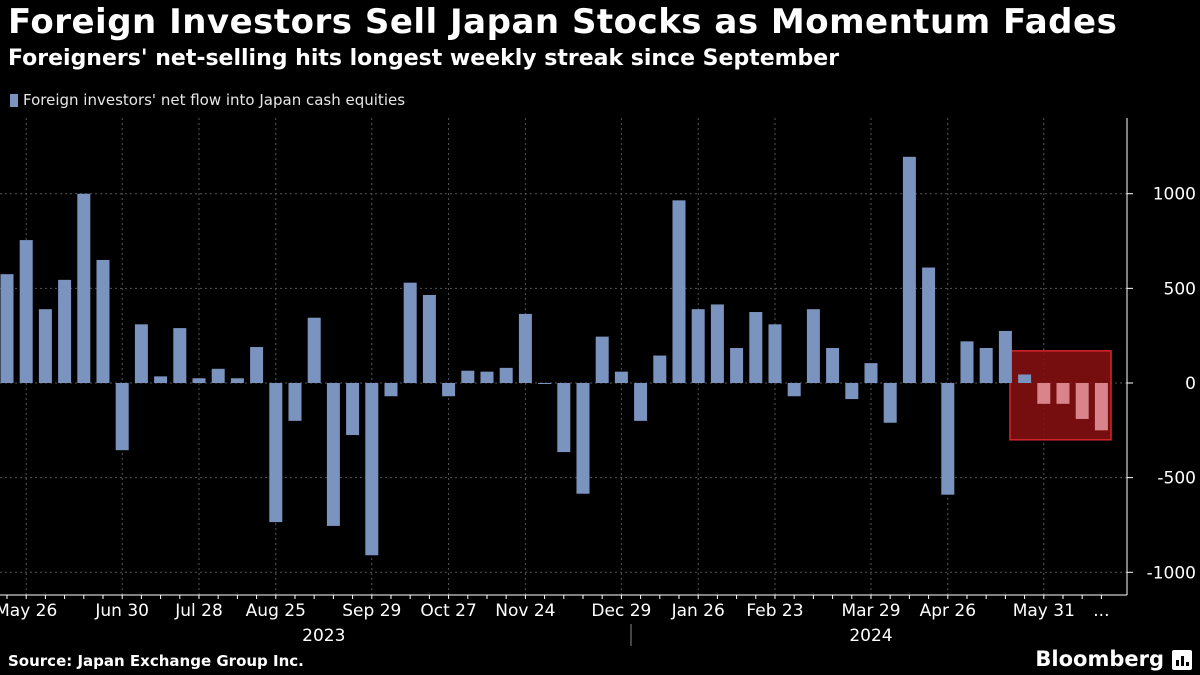 The image size is (1200, 675). I want to click on x-tick-label: Oct 27, so click(448, 611).